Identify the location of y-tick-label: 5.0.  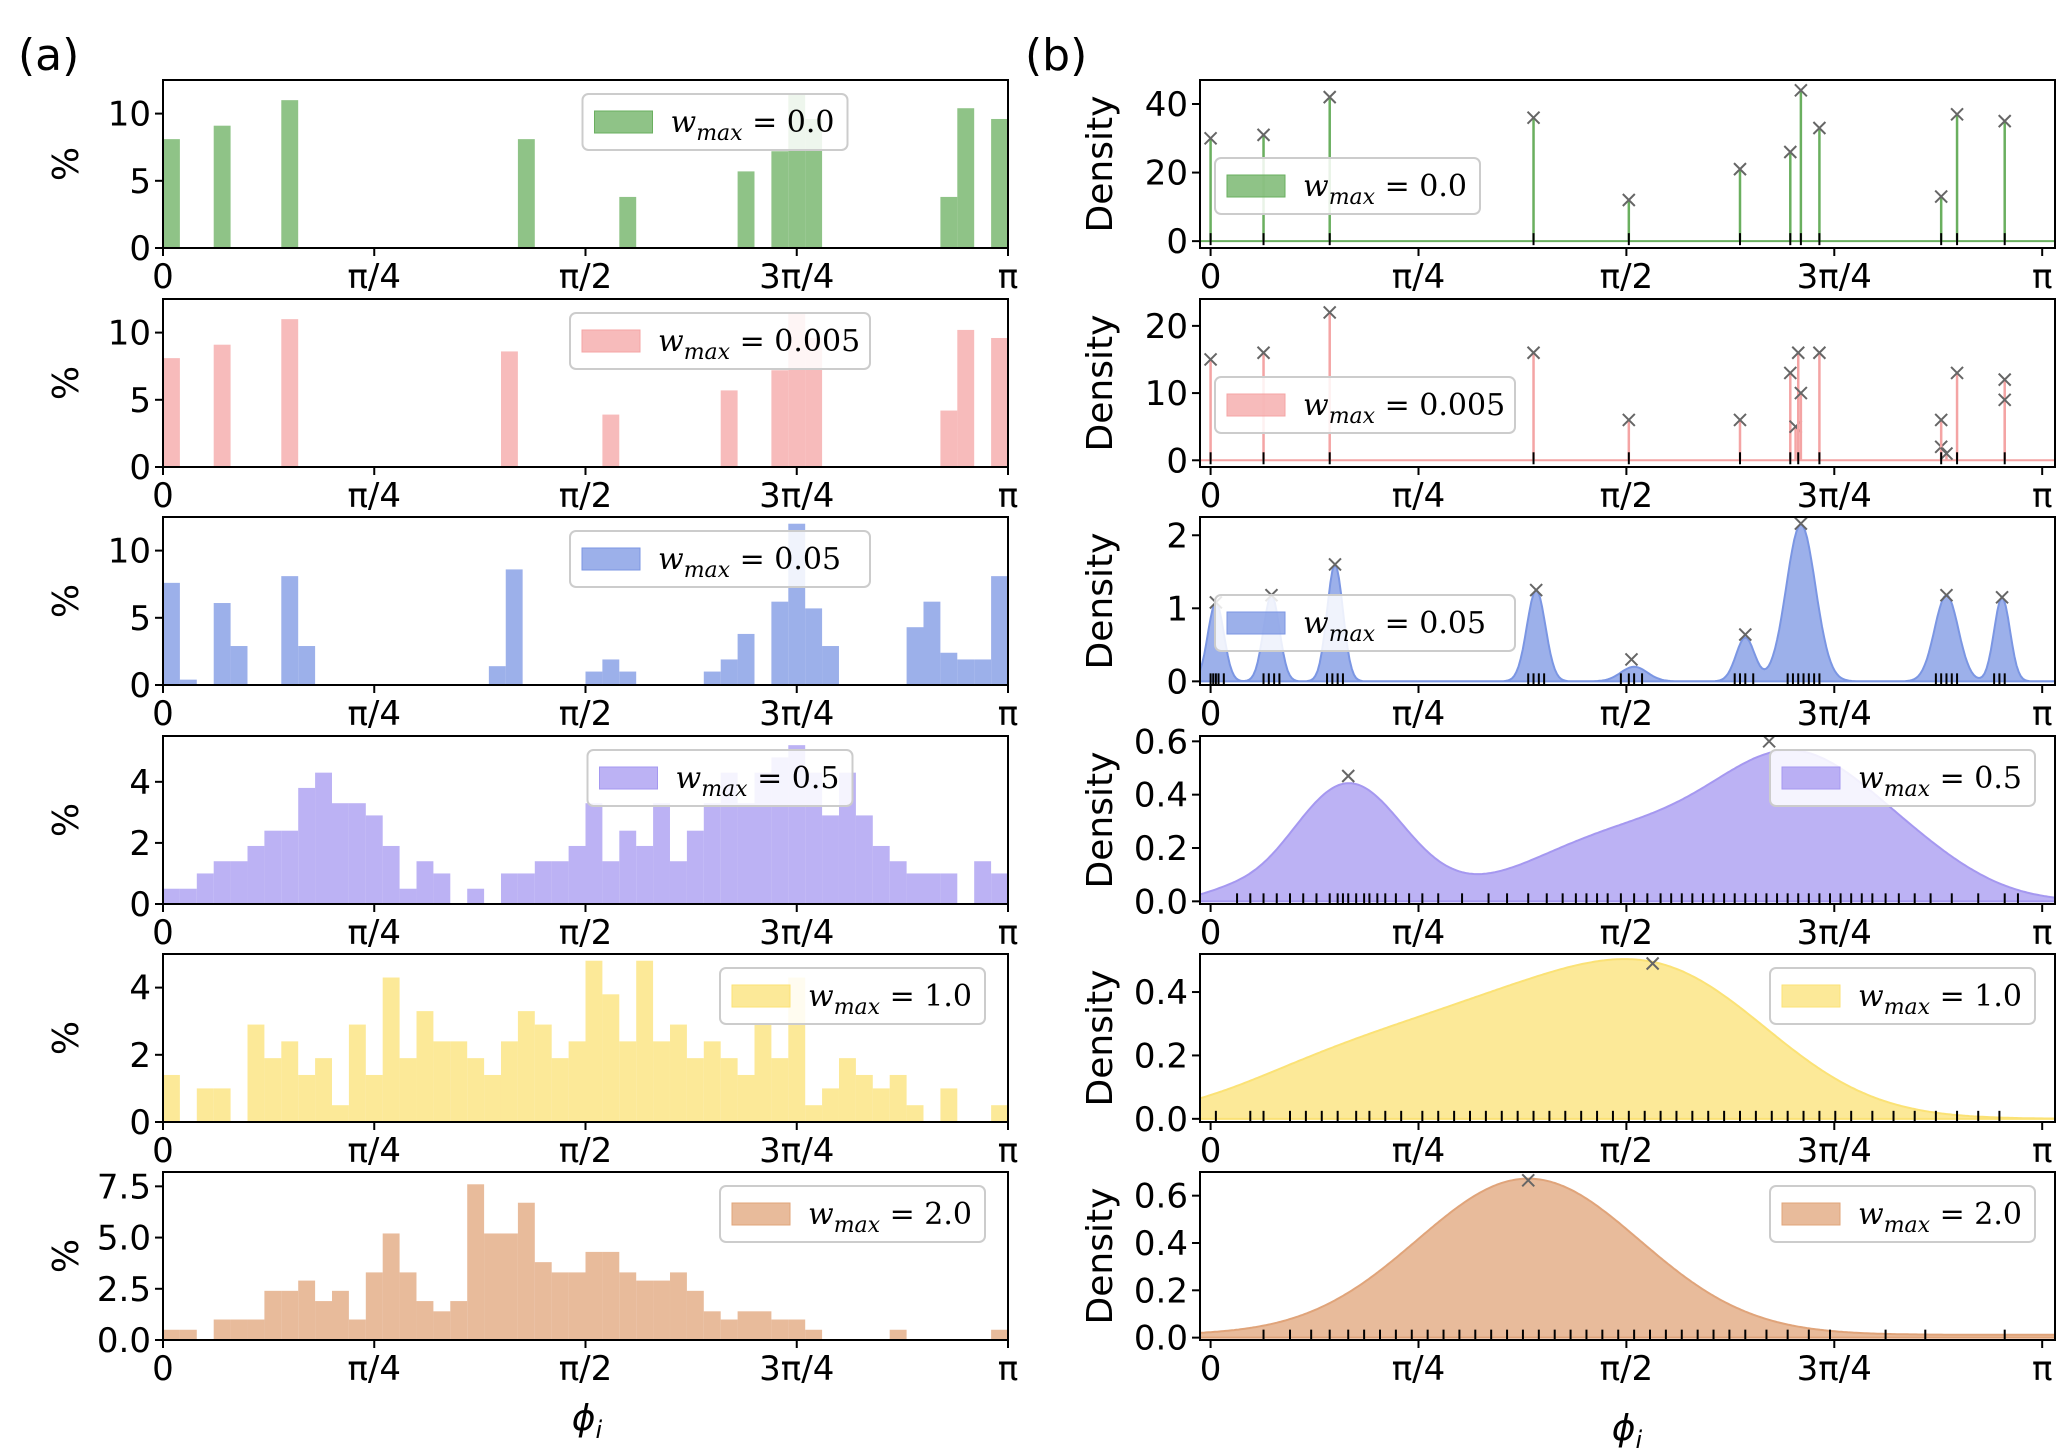
(124, 1239).